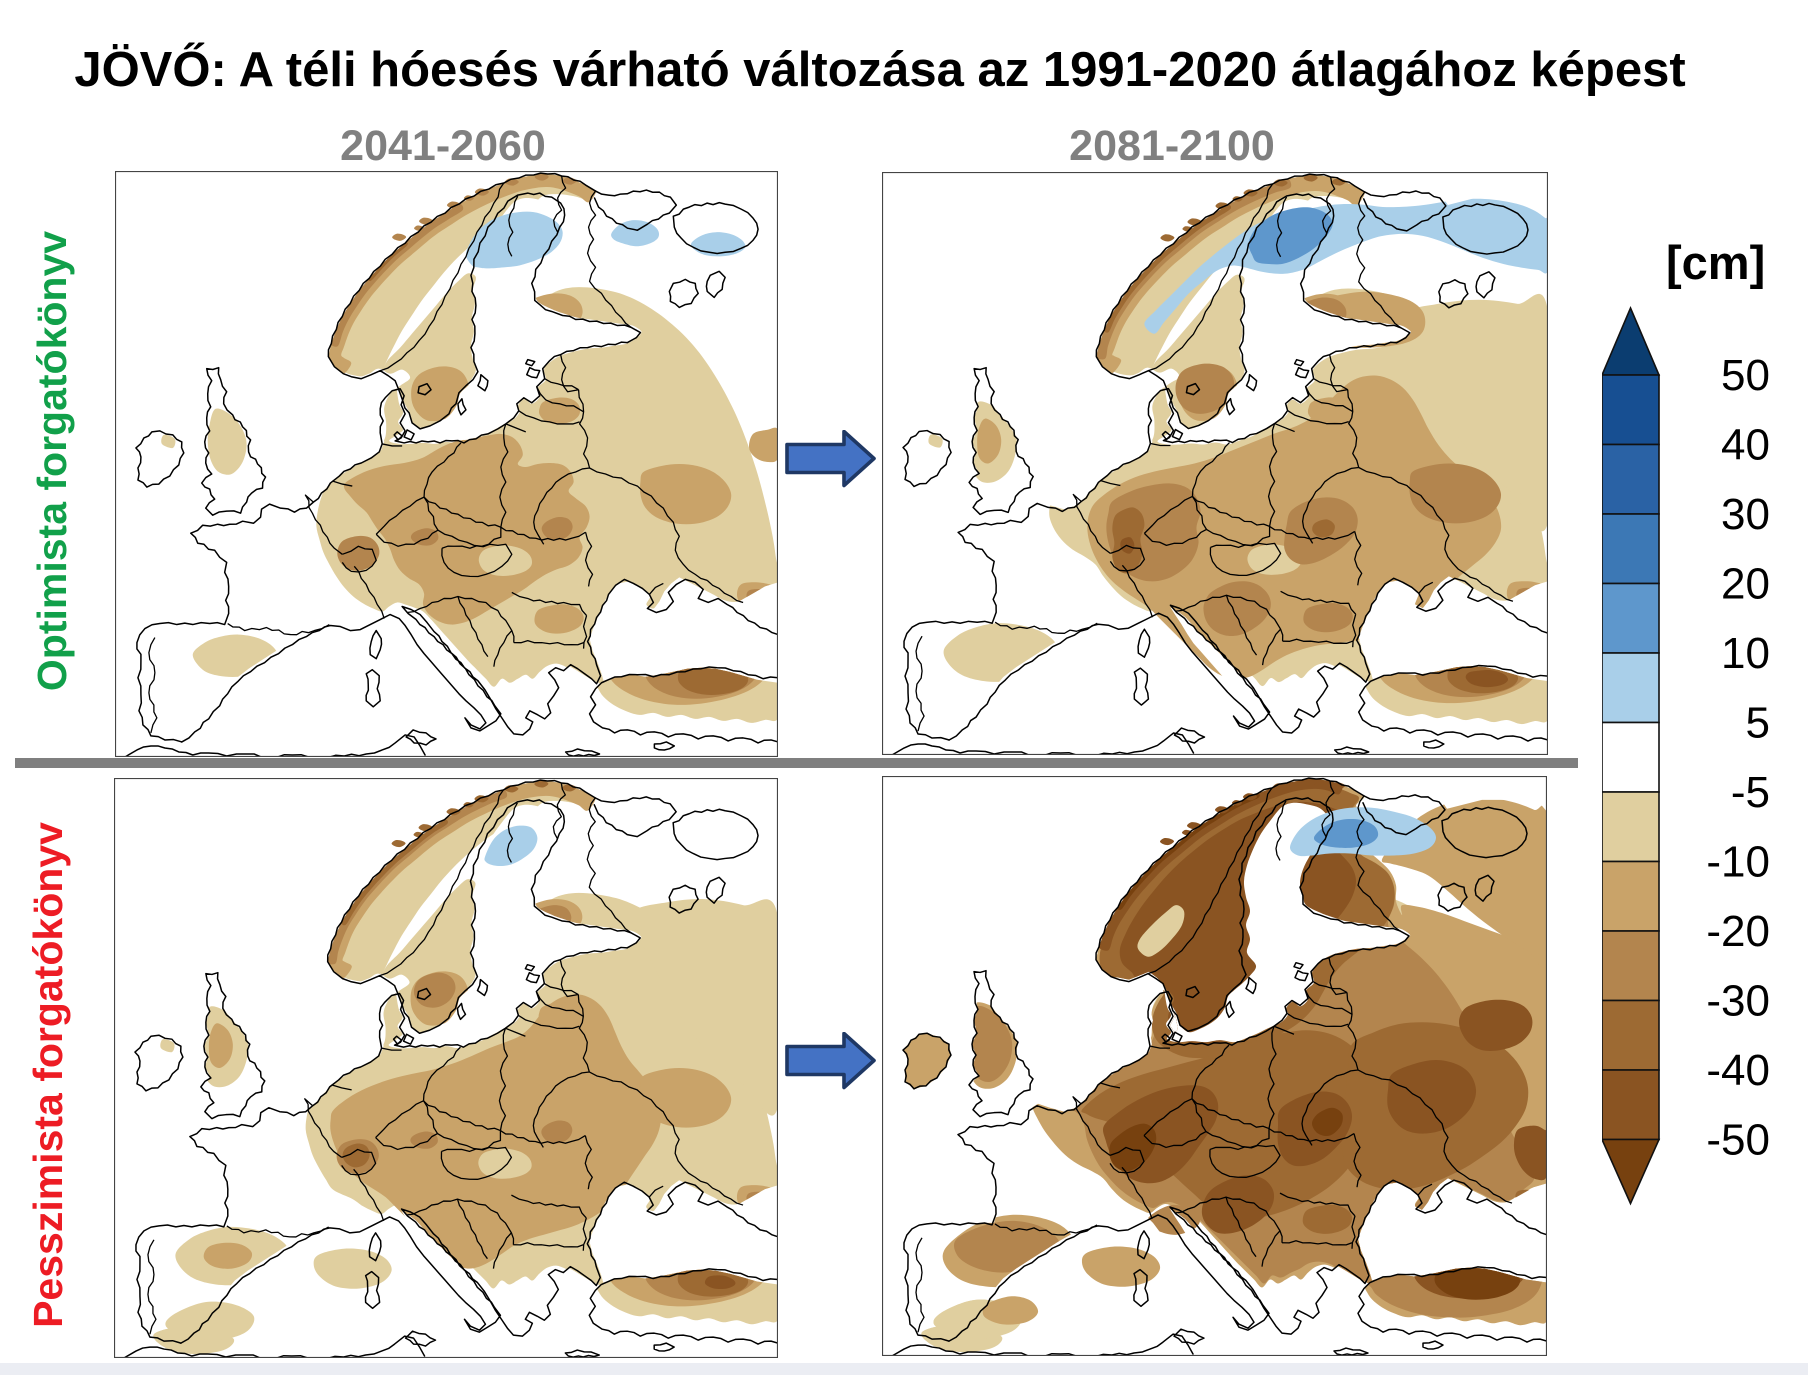 This screenshot has width=1808, height=1375. Describe the element at coordinates (1750, 792) in the screenshot. I see `svg-text: -5` at that location.